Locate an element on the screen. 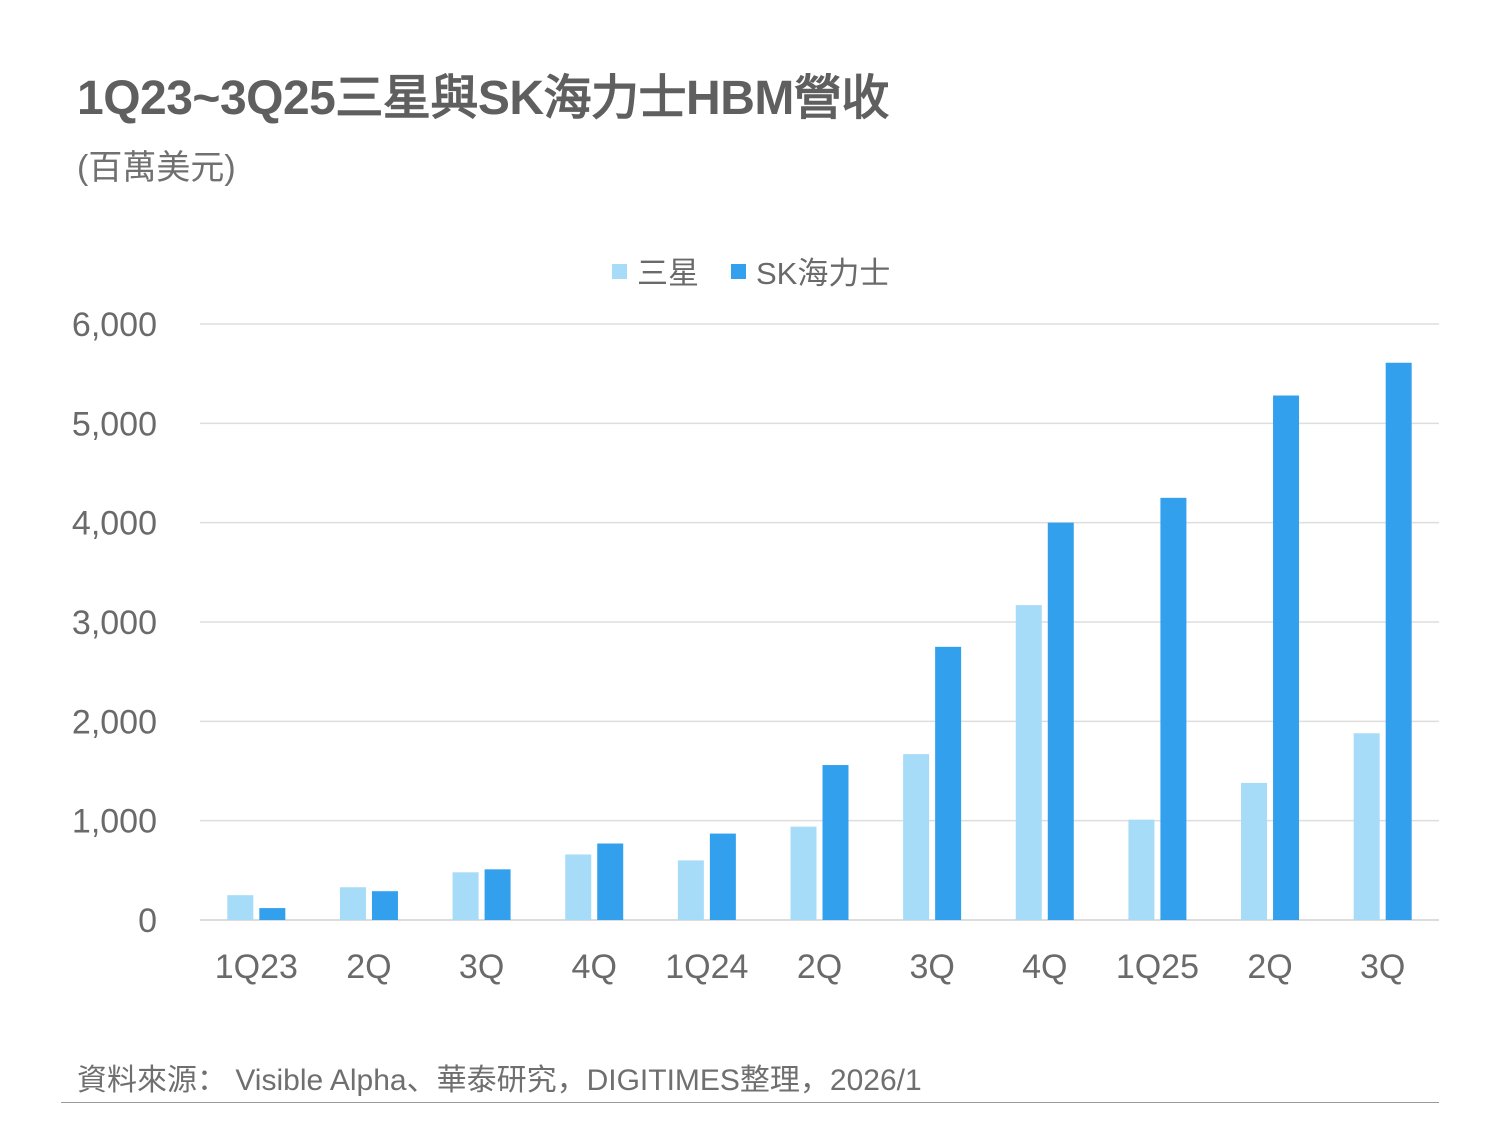  footer-divider is located at coordinates (750, 1102).